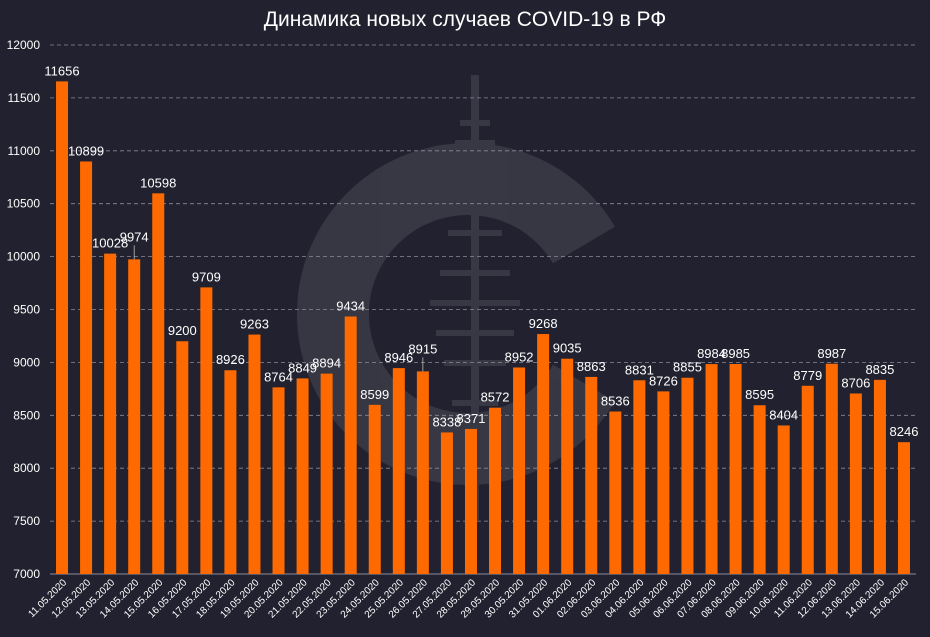 The image size is (930, 637). What do you see at coordinates (182, 330) in the screenshot?
I see `bar-value-label: 9200` at bounding box center [182, 330].